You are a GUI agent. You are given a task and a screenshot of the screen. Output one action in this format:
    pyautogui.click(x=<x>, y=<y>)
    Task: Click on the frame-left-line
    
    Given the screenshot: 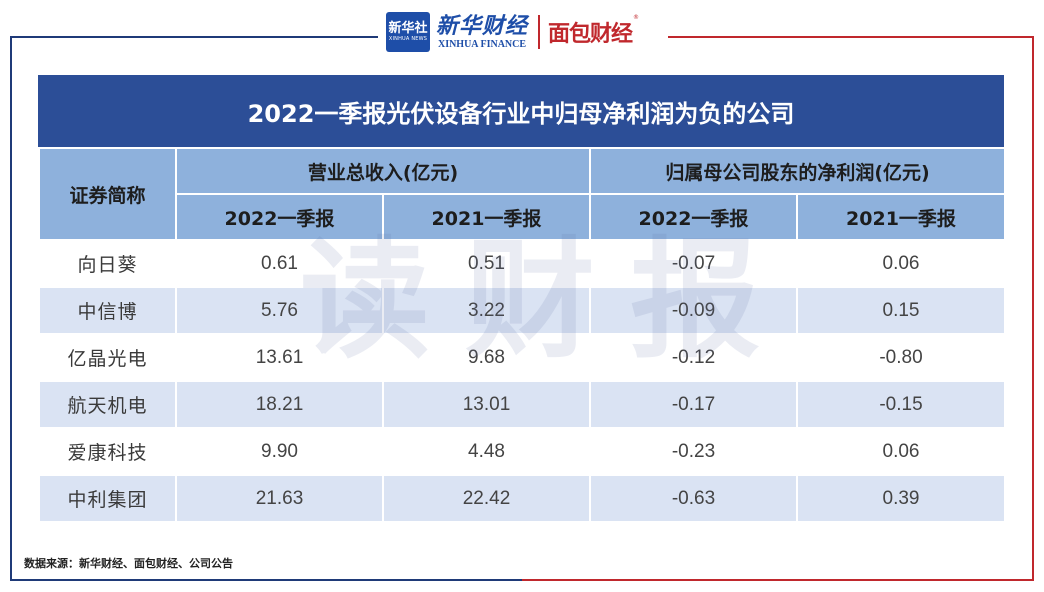 What is the action you would take?
    pyautogui.click(x=11, y=308)
    